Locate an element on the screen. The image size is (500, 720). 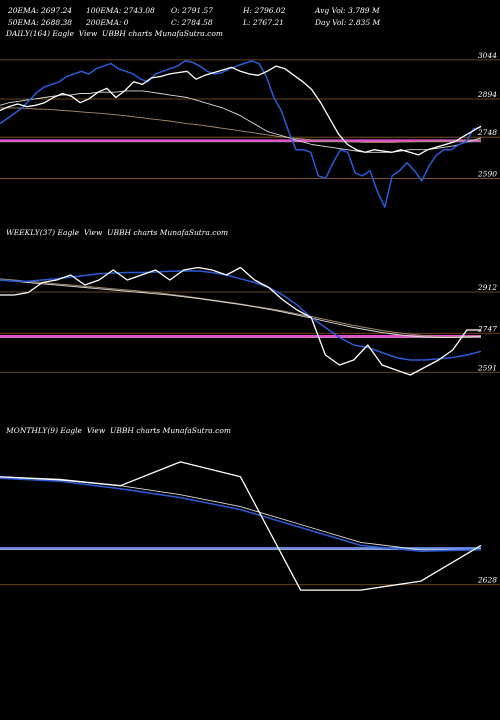
daily-tick-label-2: 2748 is located at coordinates (487, 132).